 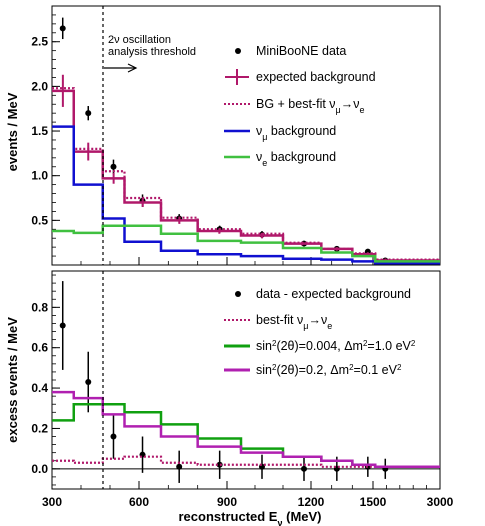 I want to click on top-y-axis-label: events / MeV, so click(x=12, y=131).